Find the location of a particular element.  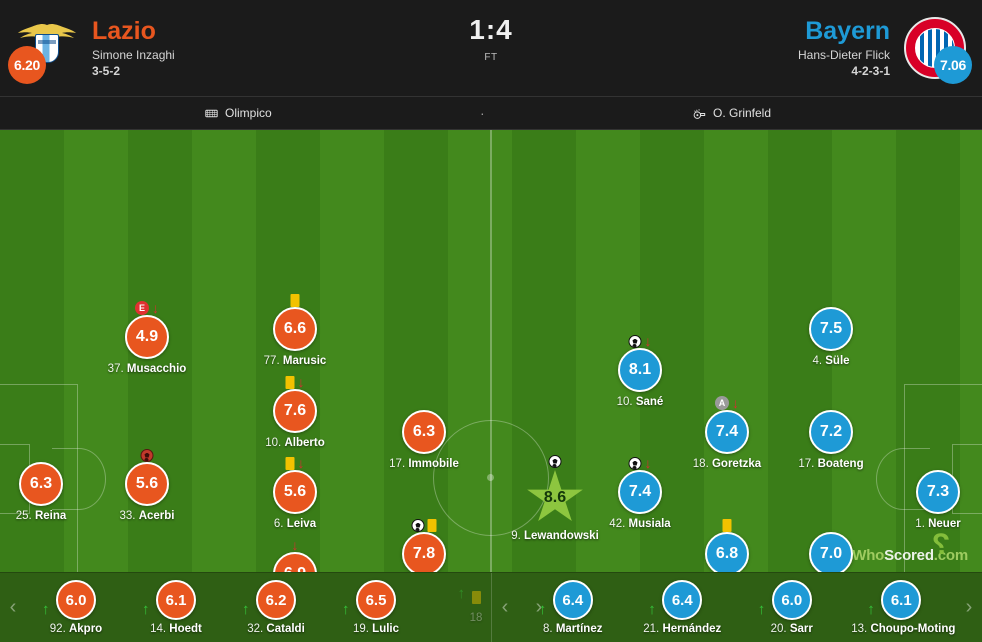

player-card: 6.9↓21. Milinkovic-Savic is located at coordinates (295, 555).